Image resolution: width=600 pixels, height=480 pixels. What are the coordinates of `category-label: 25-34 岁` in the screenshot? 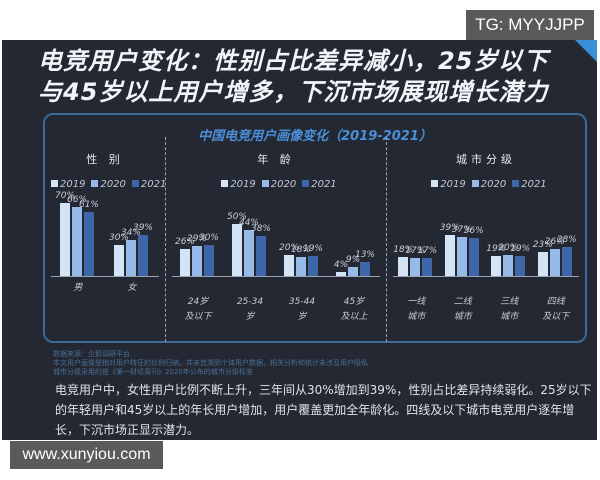 It's located at (250, 309).